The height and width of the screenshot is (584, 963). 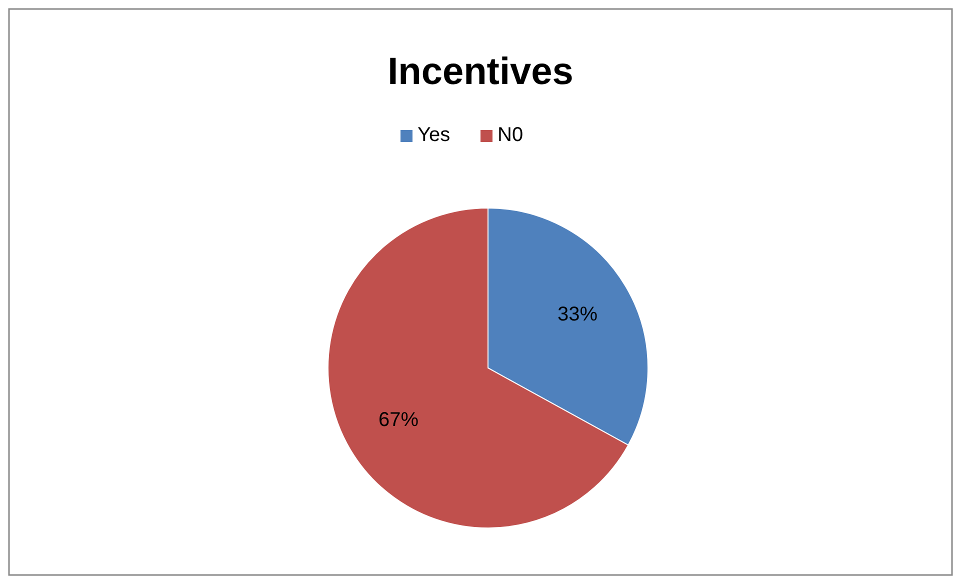 I want to click on chart-title: Incentives, so click(x=481, y=72).